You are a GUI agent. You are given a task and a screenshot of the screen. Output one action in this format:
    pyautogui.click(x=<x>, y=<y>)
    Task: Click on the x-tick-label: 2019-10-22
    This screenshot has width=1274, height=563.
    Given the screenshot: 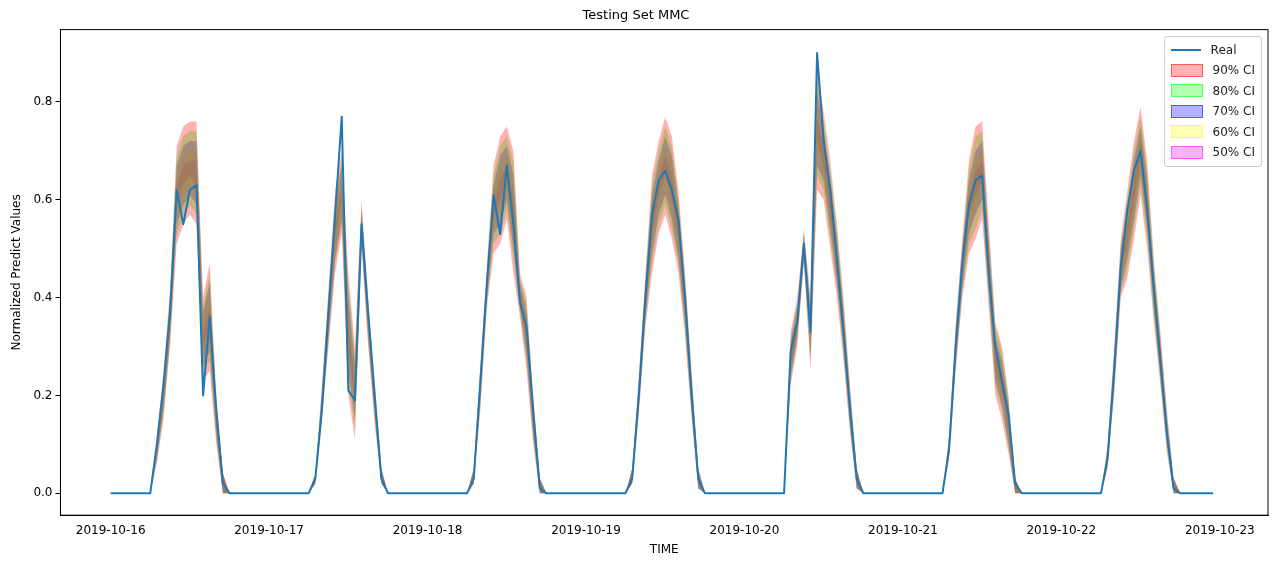 What is the action you would take?
    pyautogui.click(x=1061, y=529)
    